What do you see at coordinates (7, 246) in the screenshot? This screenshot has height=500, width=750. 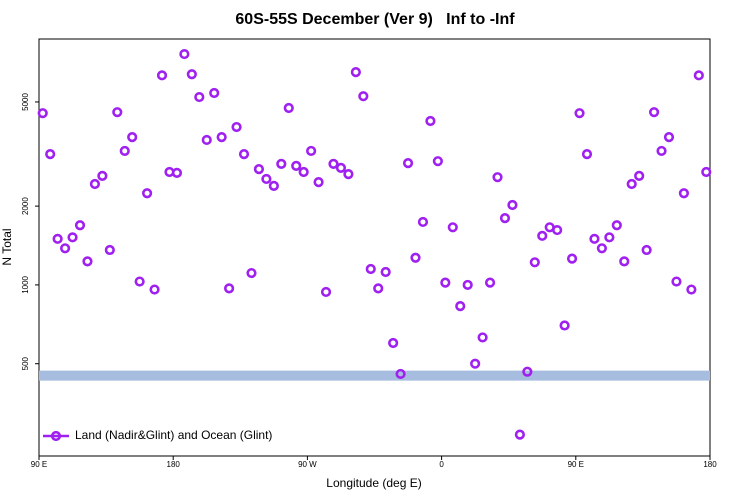 I see `y-axis-title: N Total` at bounding box center [7, 246].